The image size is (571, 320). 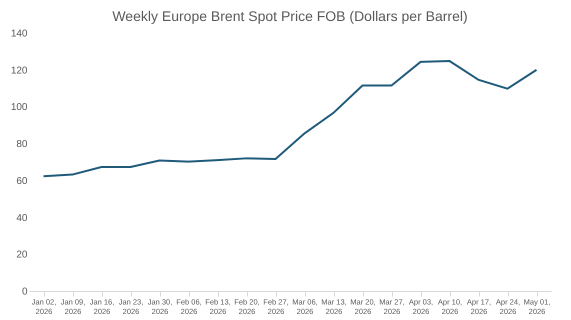 What do you see at coordinates (19, 34) in the screenshot?
I see `y-tick-label: 140` at bounding box center [19, 34].